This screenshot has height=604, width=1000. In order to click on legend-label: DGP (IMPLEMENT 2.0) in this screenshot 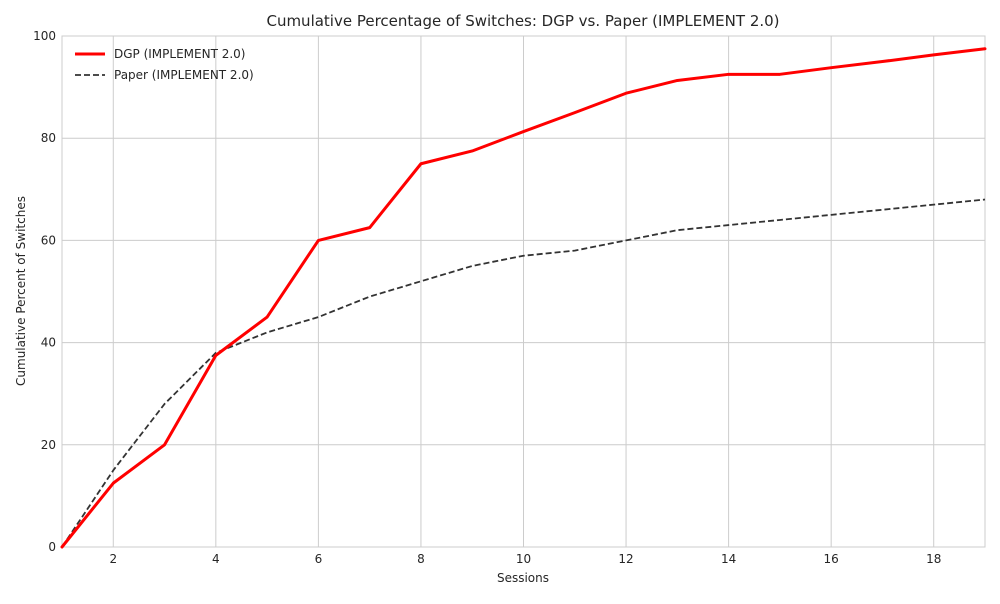, I will do `click(180, 54)`.